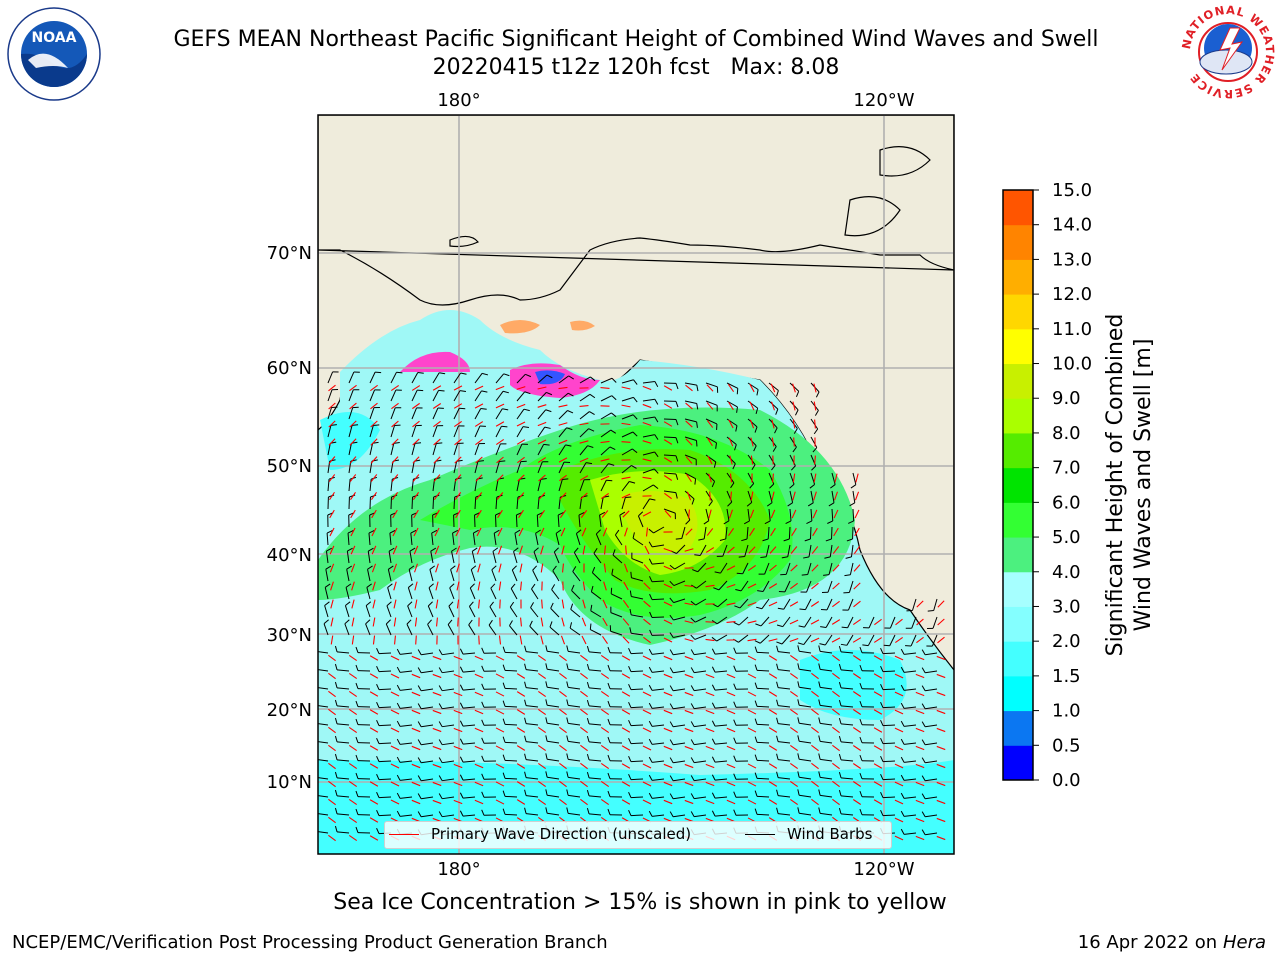  What do you see at coordinates (1066, 502) in the screenshot?
I see `colorbar-tick-label: 6.0` at bounding box center [1066, 502].